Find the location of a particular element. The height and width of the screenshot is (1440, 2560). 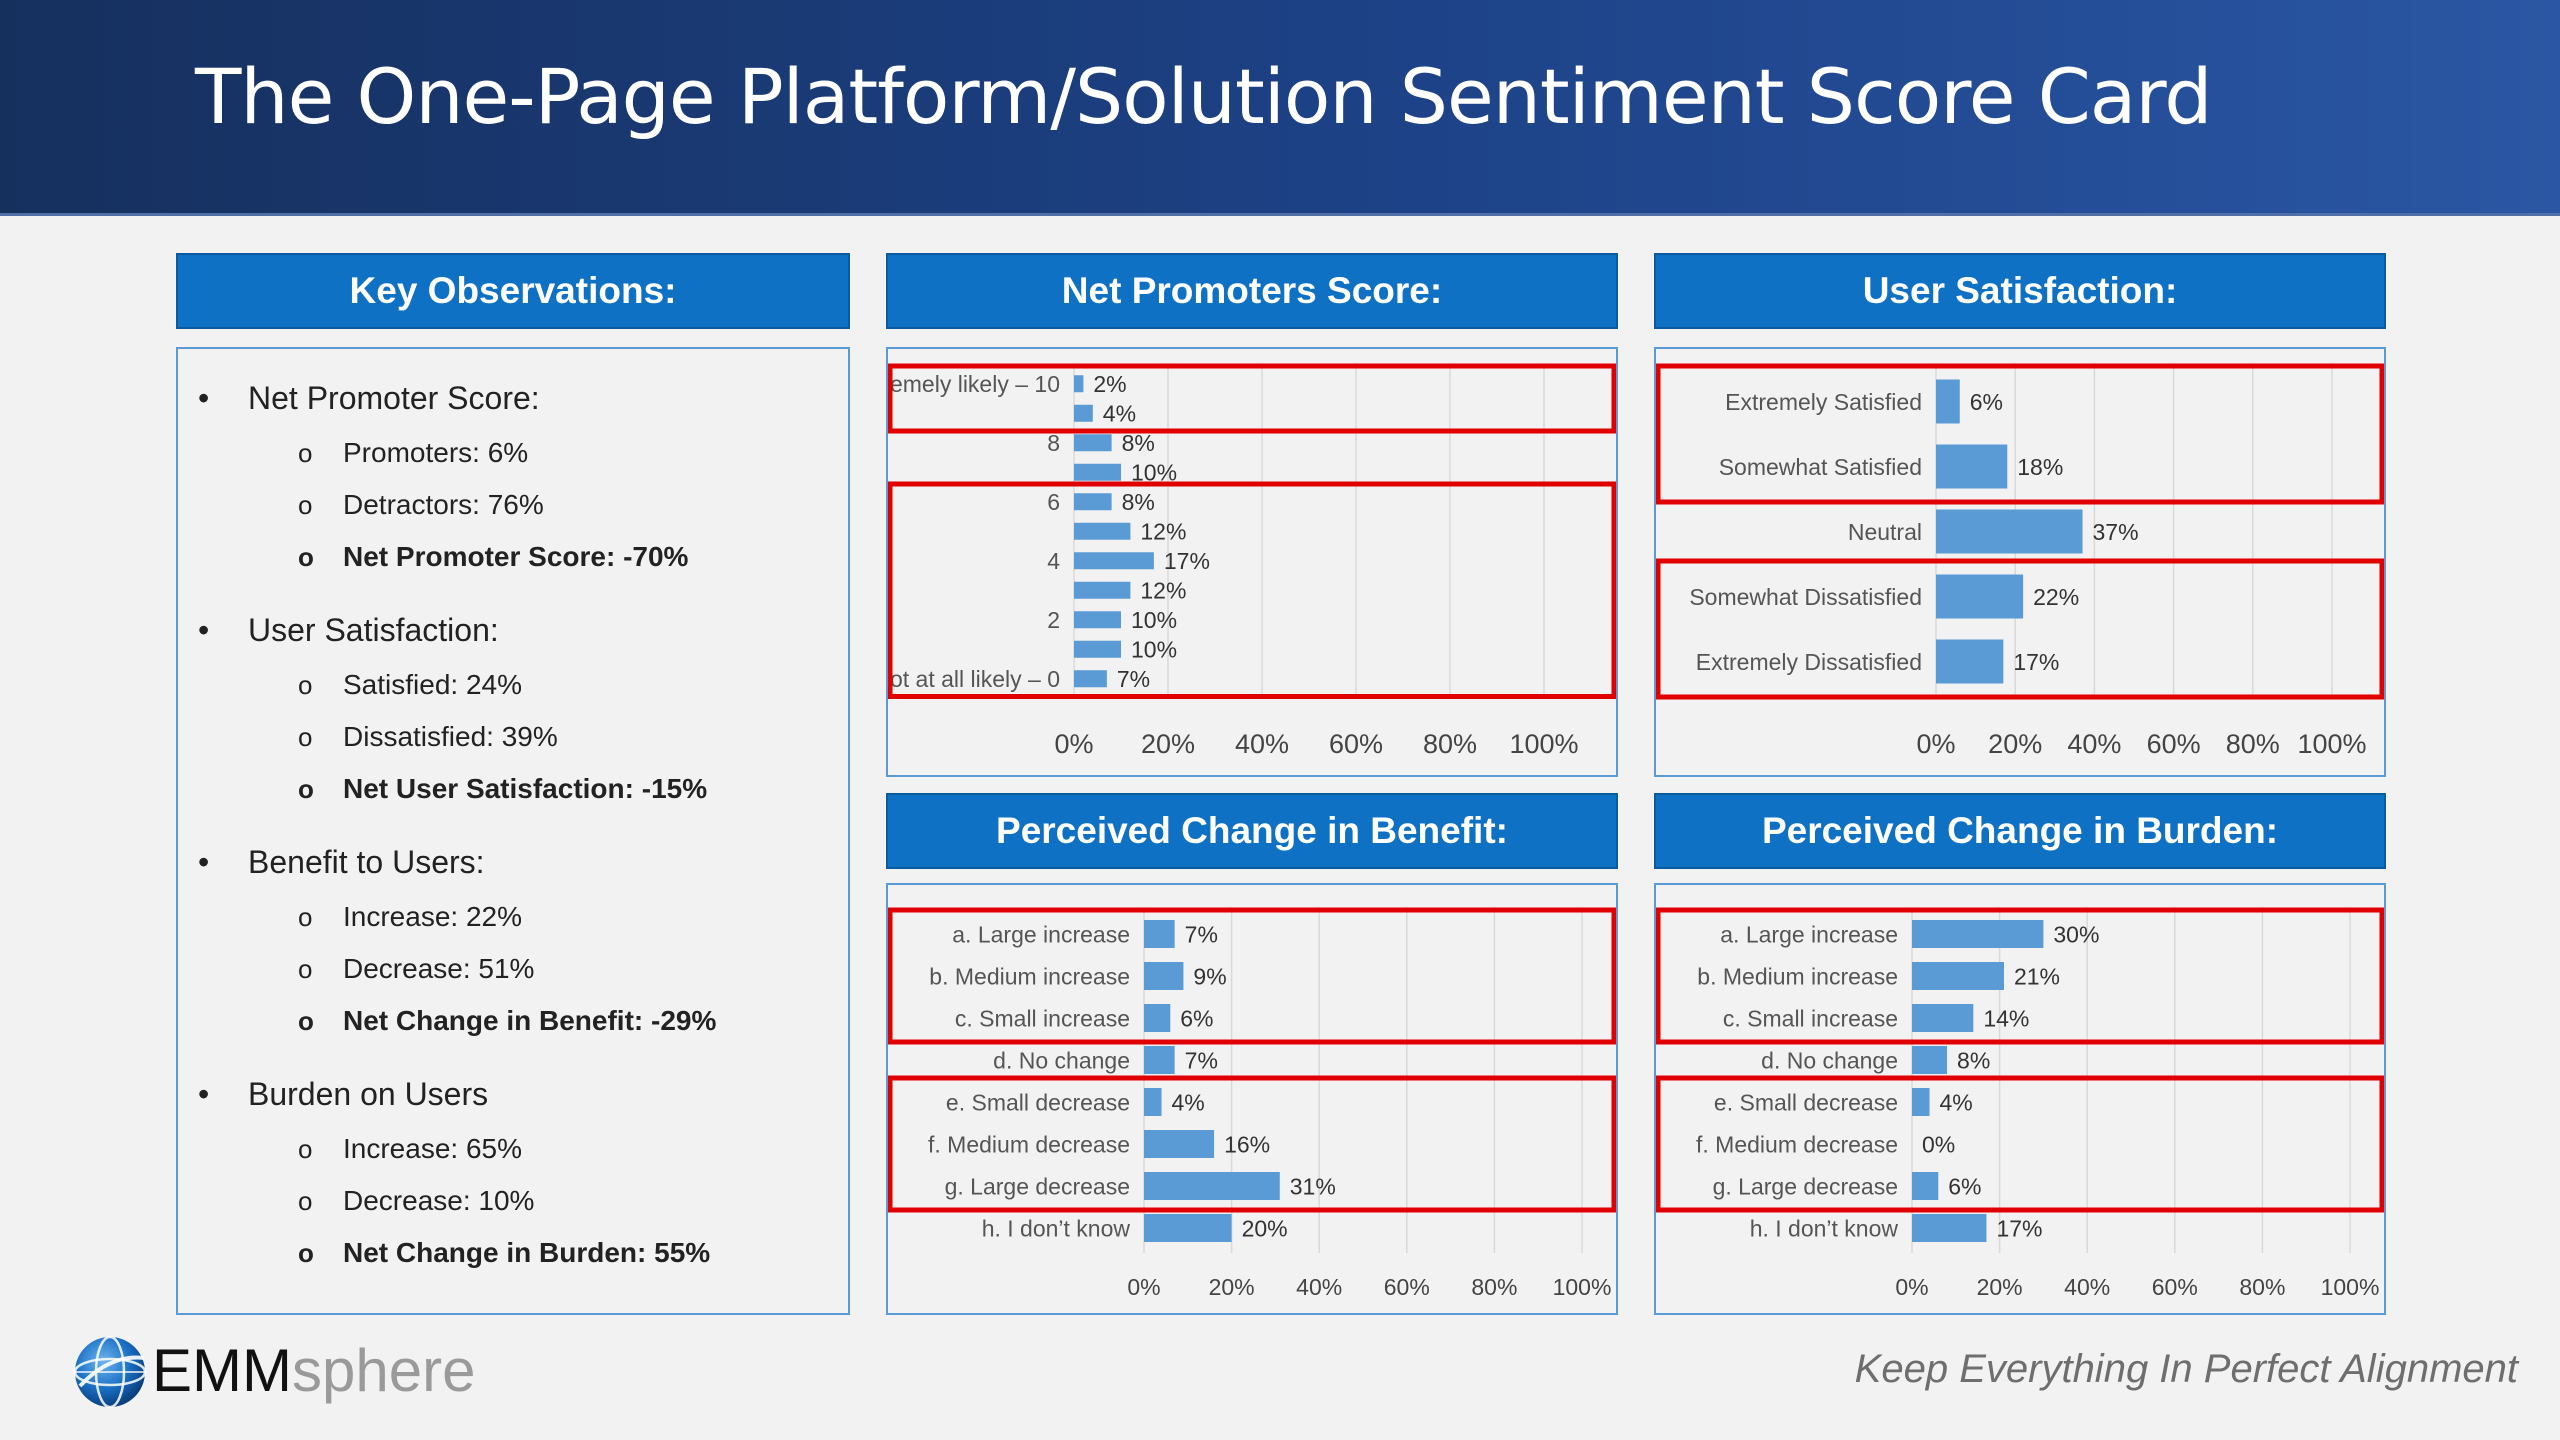

category-label: 4 is located at coordinates (1053, 561).